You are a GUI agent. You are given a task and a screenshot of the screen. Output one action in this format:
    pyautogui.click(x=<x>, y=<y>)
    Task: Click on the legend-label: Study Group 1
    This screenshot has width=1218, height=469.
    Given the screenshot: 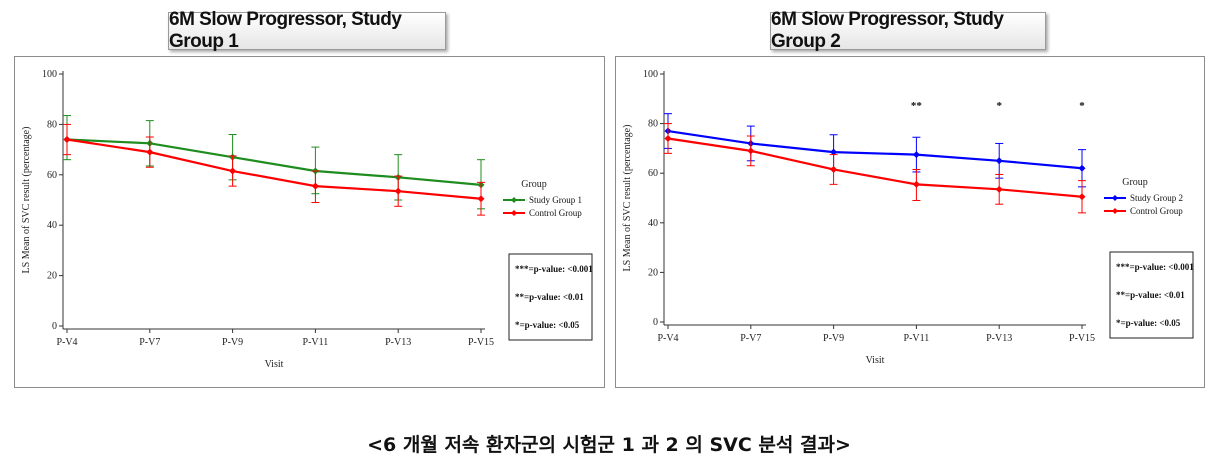 What is the action you would take?
    pyautogui.click(x=555, y=200)
    